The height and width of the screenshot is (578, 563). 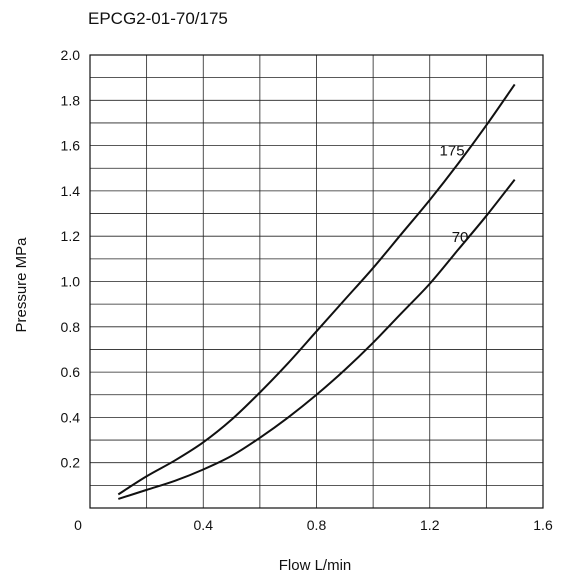 I want to click on x-tick-label: 1.6, so click(x=543, y=525).